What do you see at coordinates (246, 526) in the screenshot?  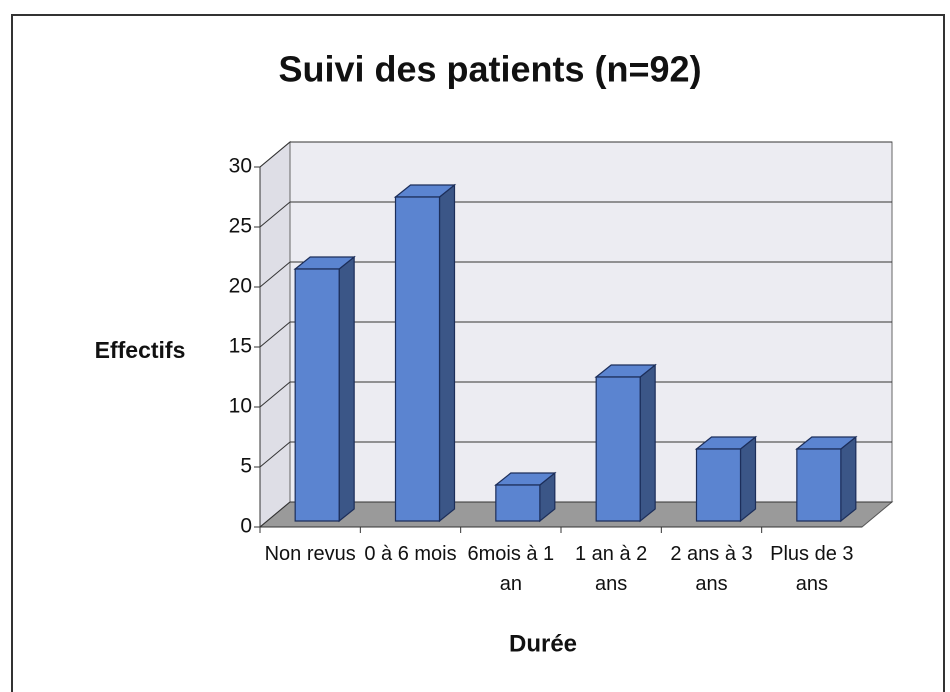 I see `y-tick-label: 0` at bounding box center [246, 526].